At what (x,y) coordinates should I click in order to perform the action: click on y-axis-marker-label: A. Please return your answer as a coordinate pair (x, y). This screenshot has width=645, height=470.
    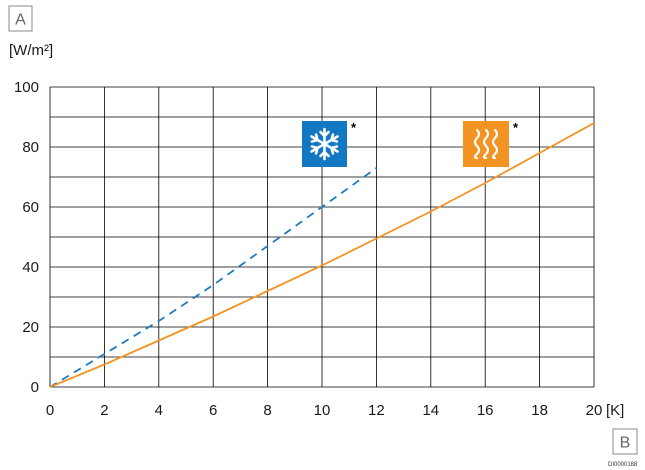
    Looking at the image, I should click on (20, 20).